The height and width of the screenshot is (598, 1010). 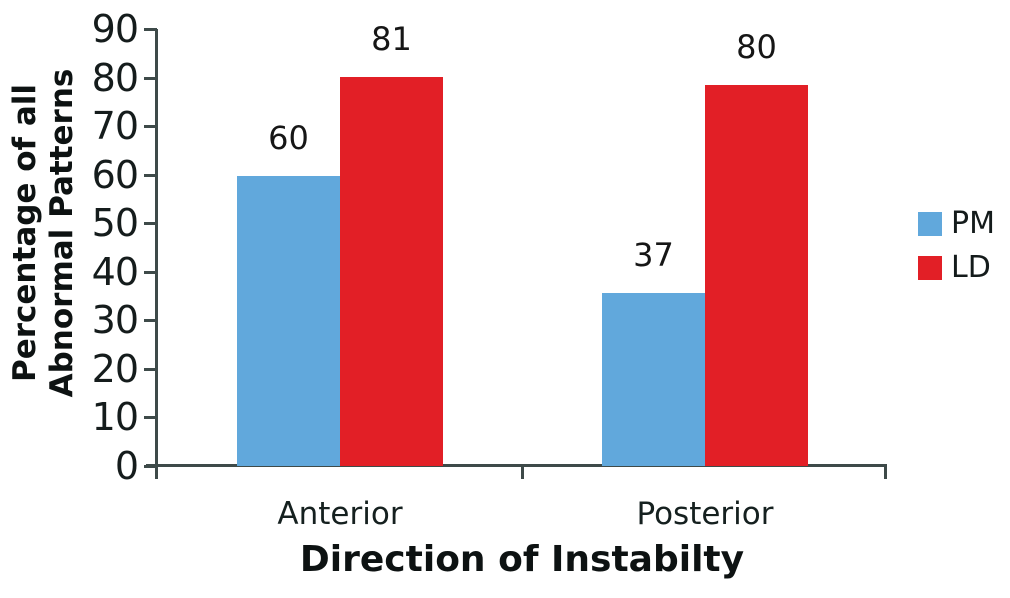 What do you see at coordinates (522, 559) in the screenshot?
I see `x-axis-title: Direction of Instabilty` at bounding box center [522, 559].